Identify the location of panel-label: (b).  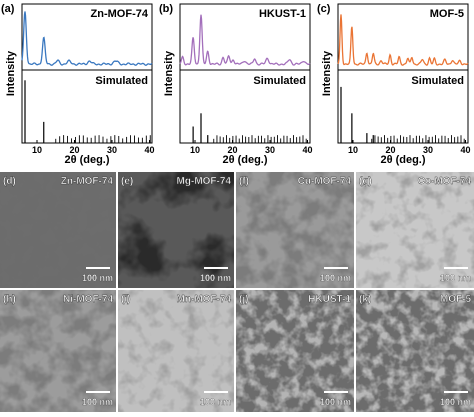
(166, 9).